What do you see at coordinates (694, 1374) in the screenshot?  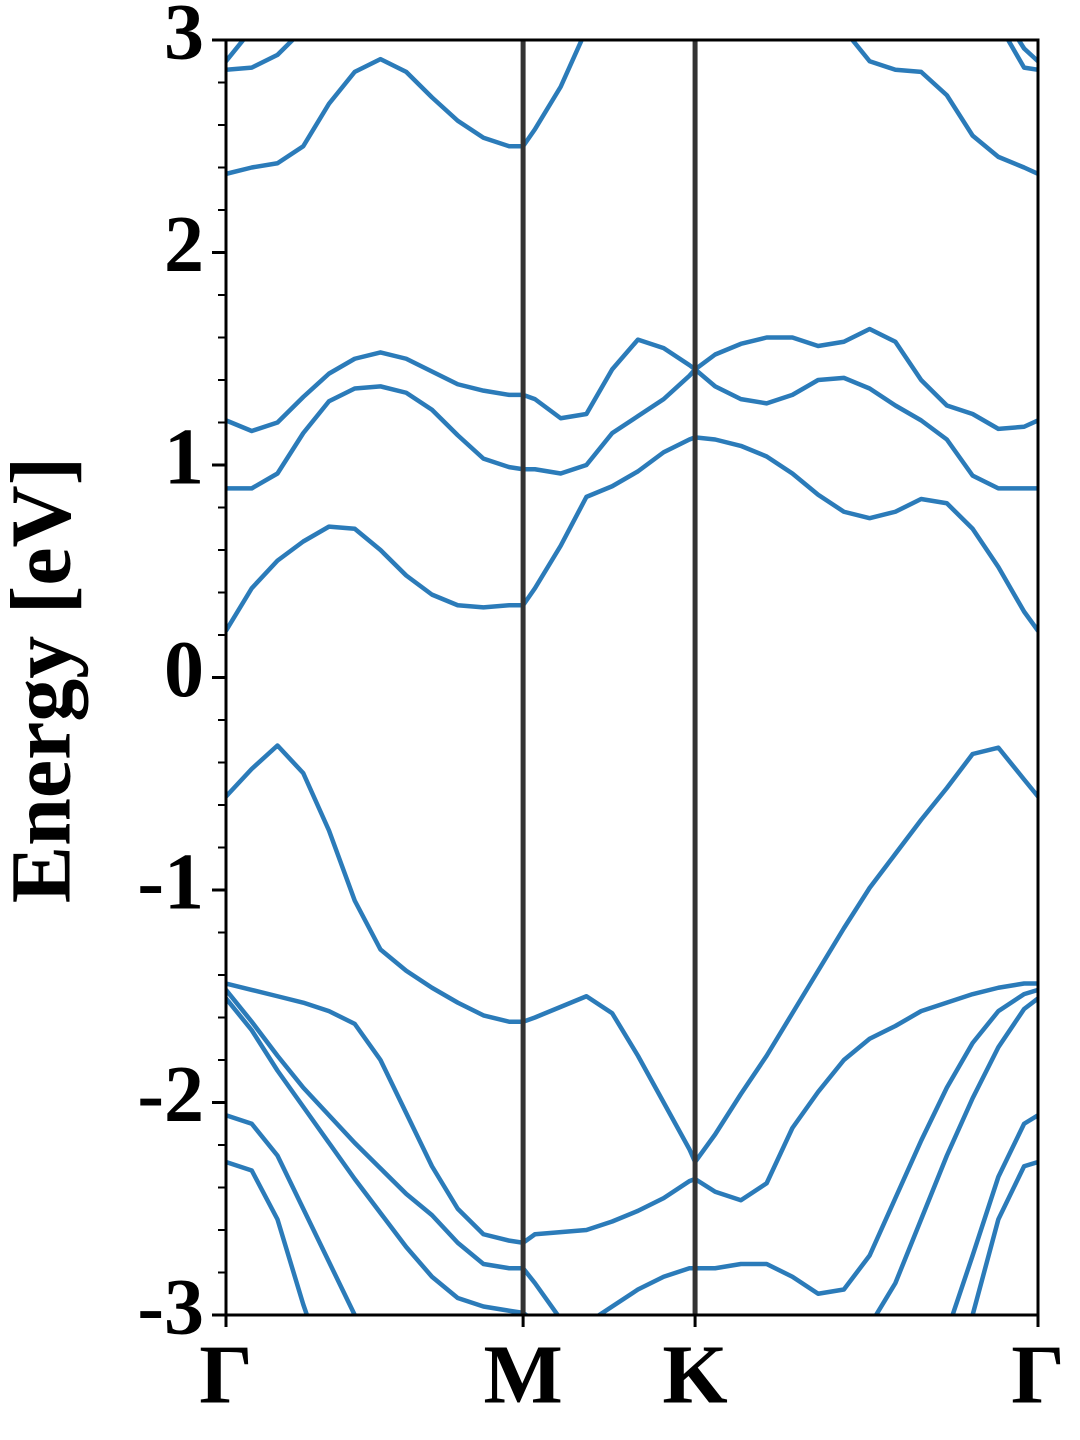 I see `x-tick-label: K` at bounding box center [694, 1374].